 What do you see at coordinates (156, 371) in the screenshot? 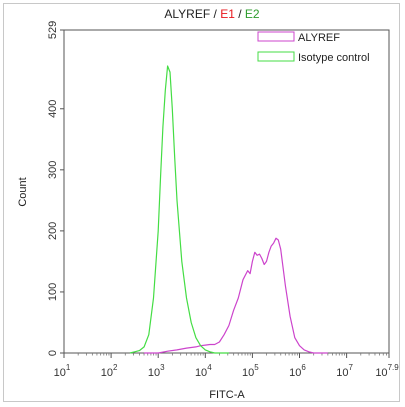
I see `x-tick-label-2: 10³` at bounding box center [156, 371].